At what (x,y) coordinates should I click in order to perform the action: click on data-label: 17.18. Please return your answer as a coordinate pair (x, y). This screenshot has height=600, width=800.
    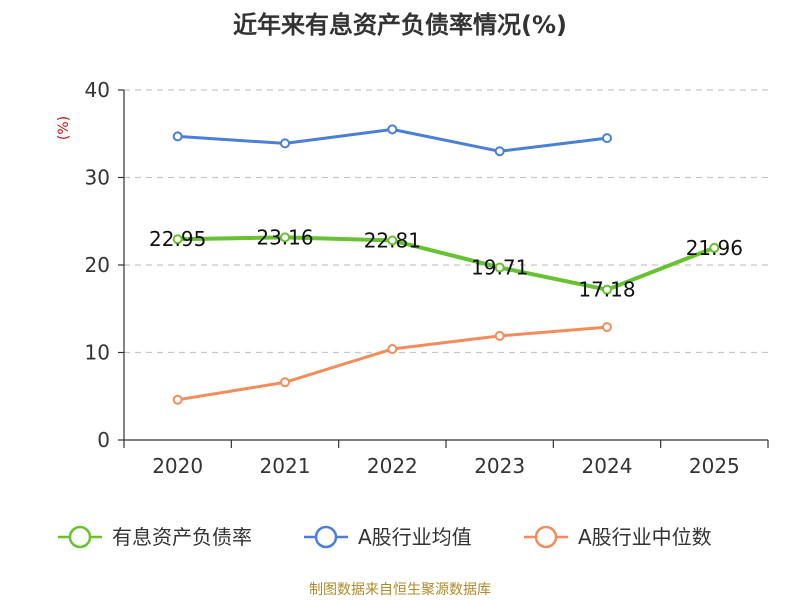
    Looking at the image, I should click on (606, 290).